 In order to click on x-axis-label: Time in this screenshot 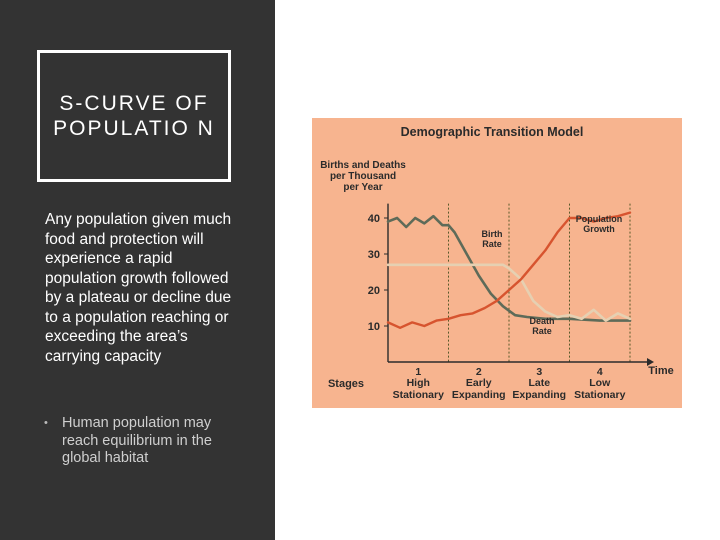, I will do `click(660, 371)`.